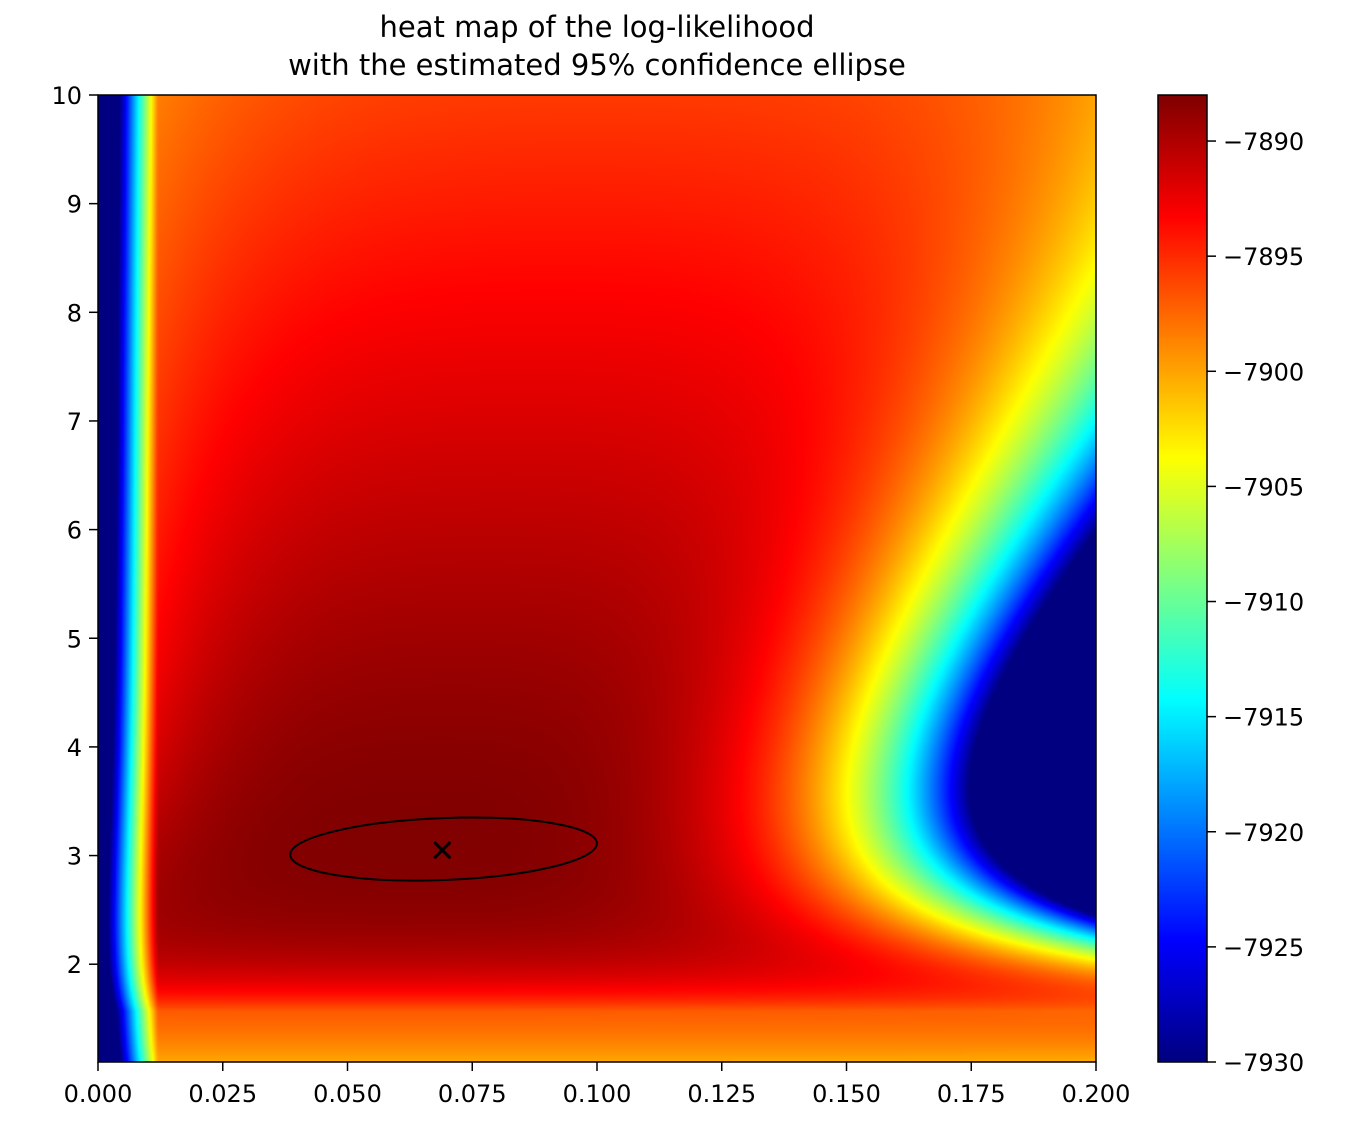  I want to click on colorbar-tick-label: −7930, so click(1263, 1063).